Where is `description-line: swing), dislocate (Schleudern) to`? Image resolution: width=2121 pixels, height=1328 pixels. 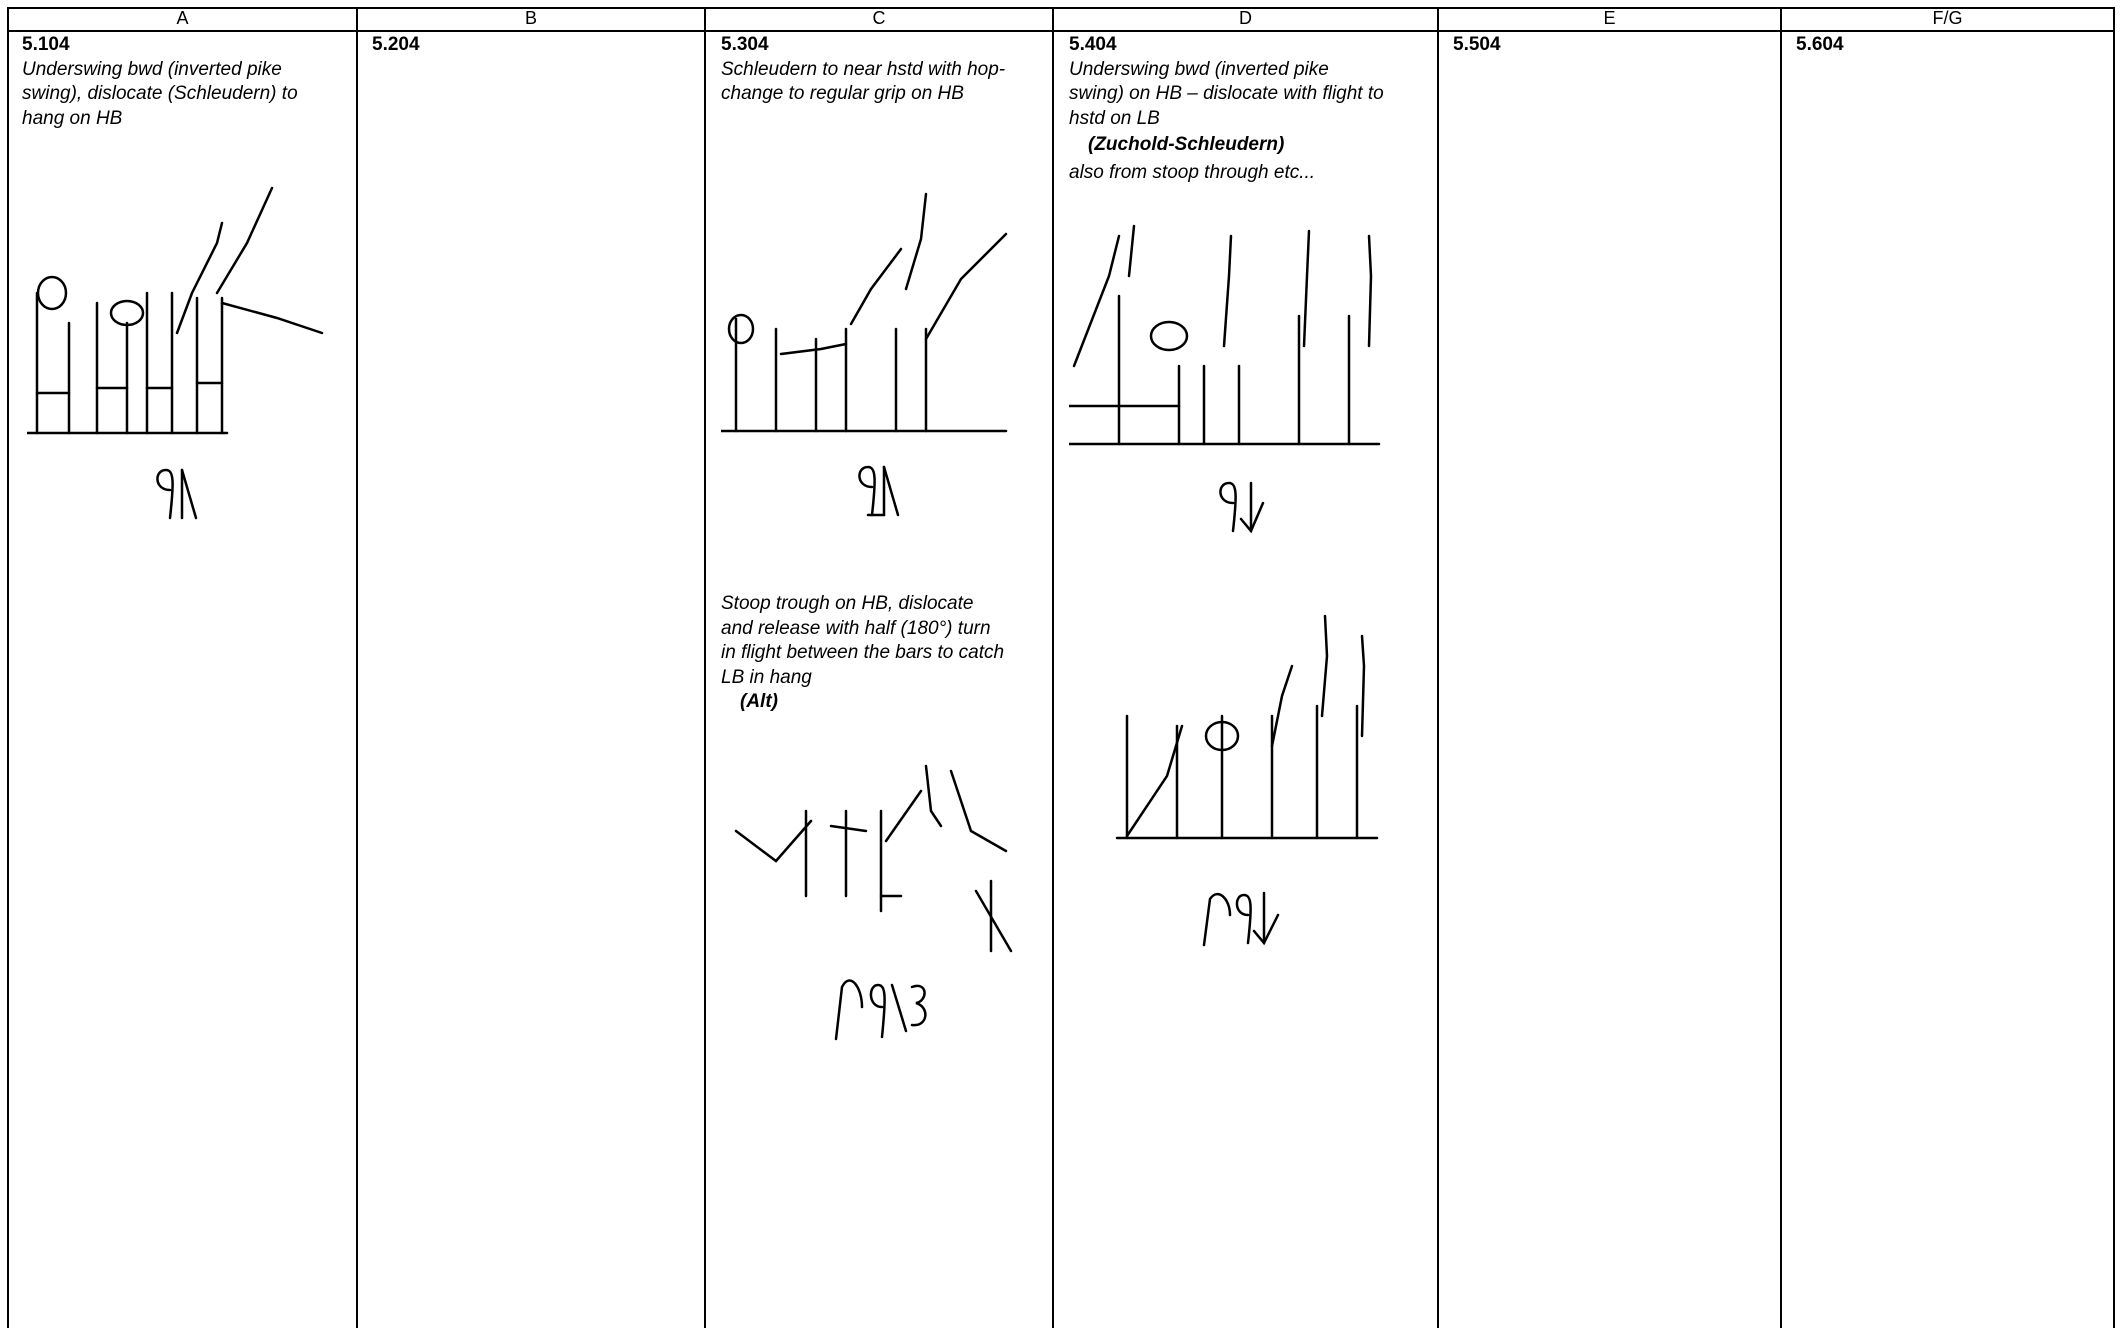
description-line: swing), dislocate (Schleudern) to is located at coordinates (160, 93).